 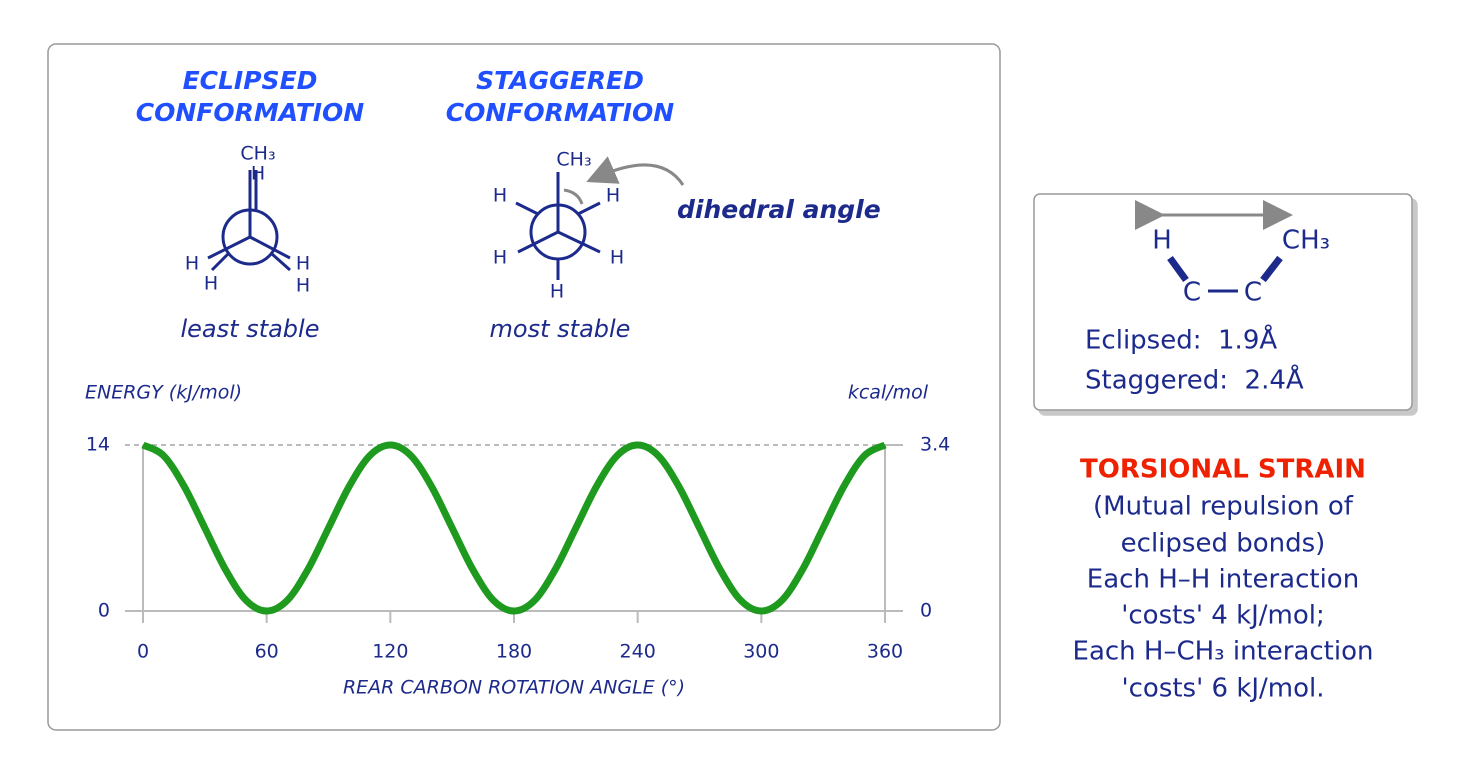 I want to click on y2-axis-label: kcal/mol, so click(x=888, y=393).